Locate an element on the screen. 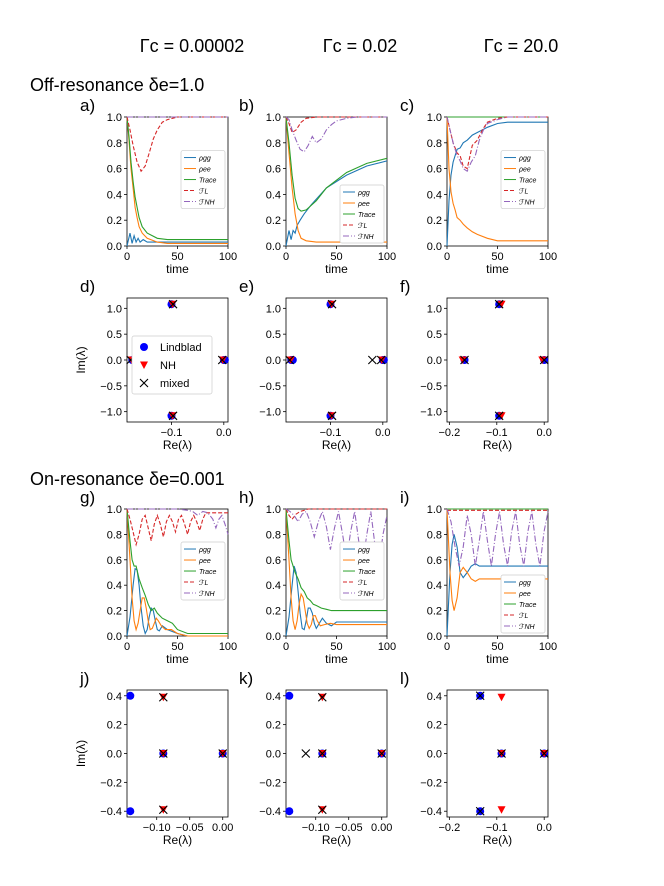  x-tick-label: 0.0 is located at coordinates (223, 433).